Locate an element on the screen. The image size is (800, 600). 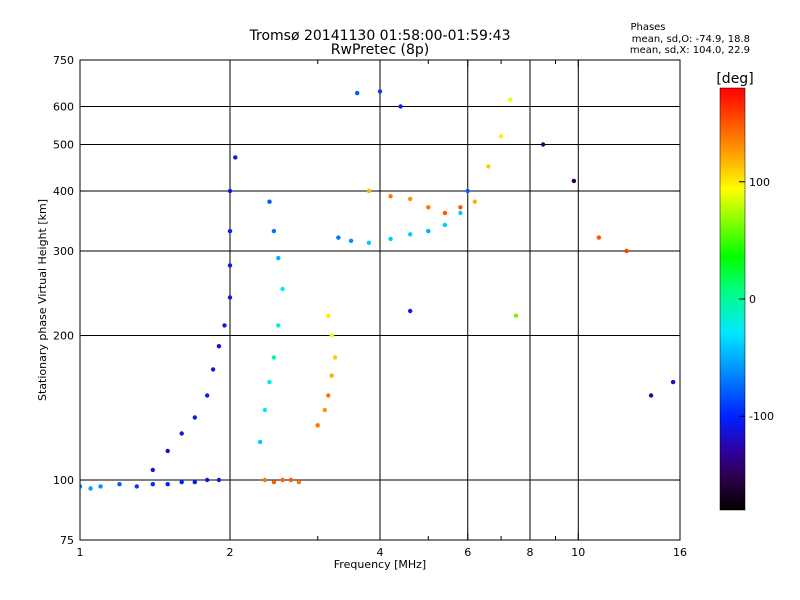
chart-title: Tromsø 20141130 01:58:00-01:59:43 is located at coordinates (380, 36).